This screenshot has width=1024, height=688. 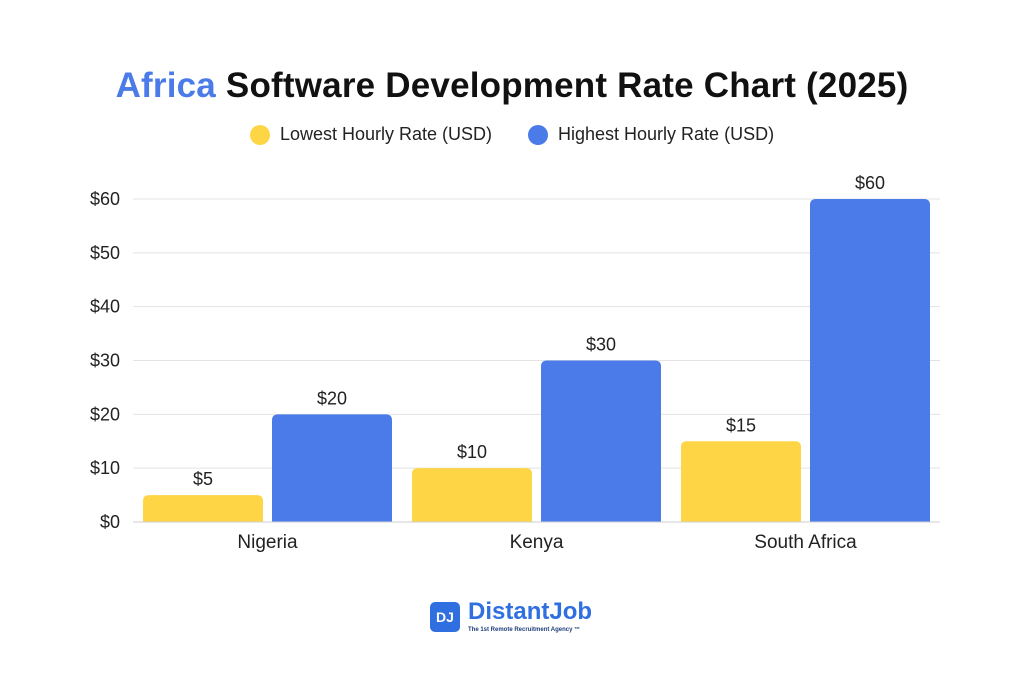 I want to click on y-axis: $0 $10 $20 $30 $40 $50 $60, so click(x=105, y=360).